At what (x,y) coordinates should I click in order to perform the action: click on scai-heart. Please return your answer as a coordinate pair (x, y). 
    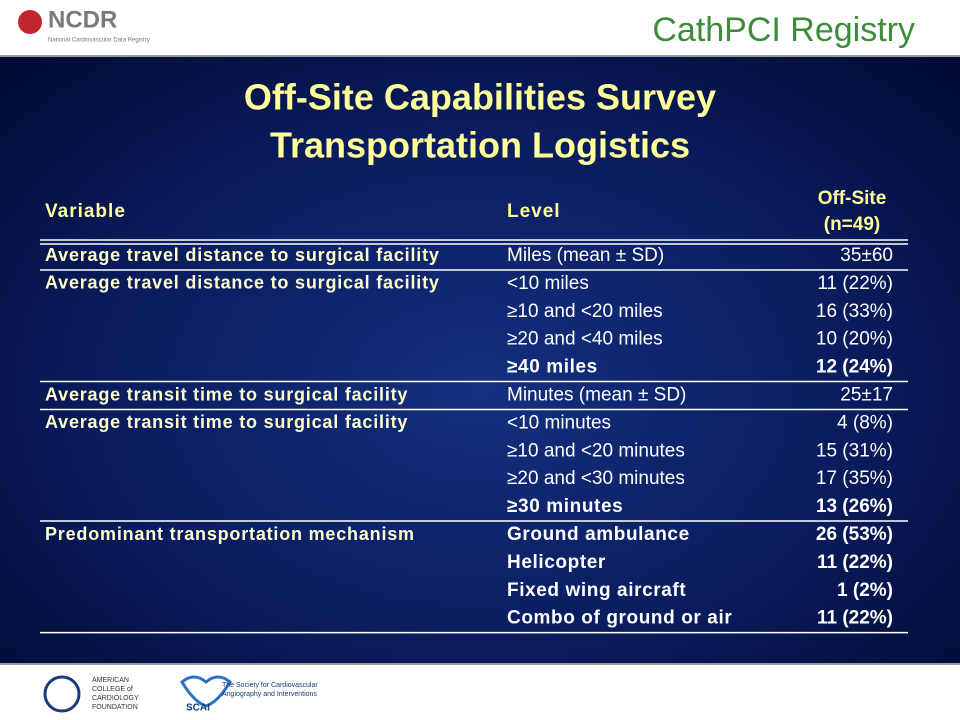
    Looking at the image, I should click on (206, 691).